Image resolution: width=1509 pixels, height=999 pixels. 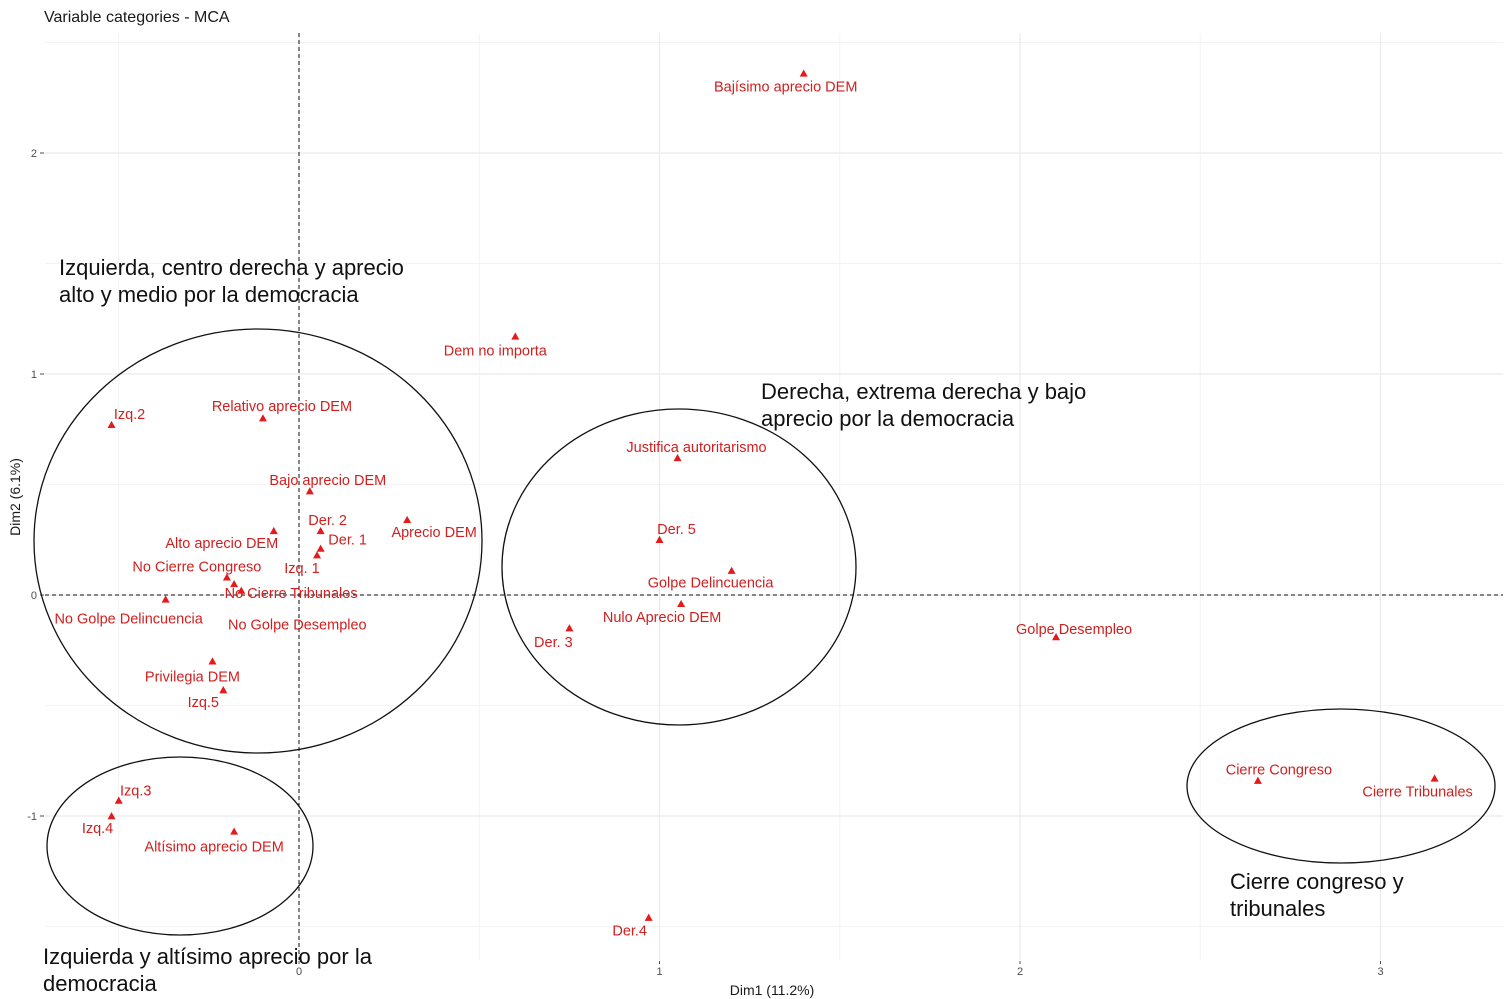 I want to click on point-label: Alto aprecio DEM, so click(x=221, y=544).